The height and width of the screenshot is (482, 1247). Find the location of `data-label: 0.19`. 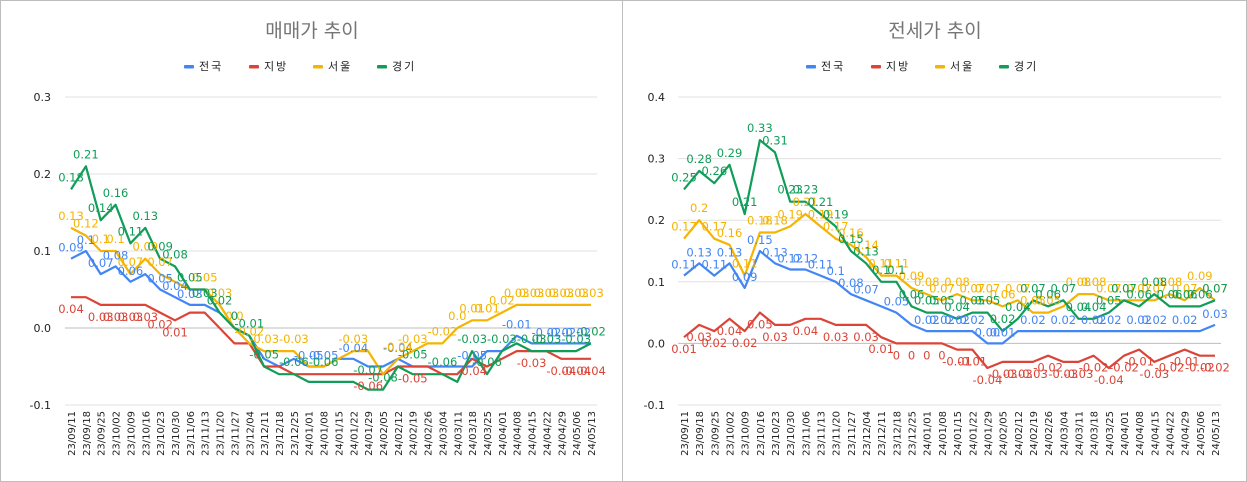

data-label: 0.19 is located at coordinates (836, 214).